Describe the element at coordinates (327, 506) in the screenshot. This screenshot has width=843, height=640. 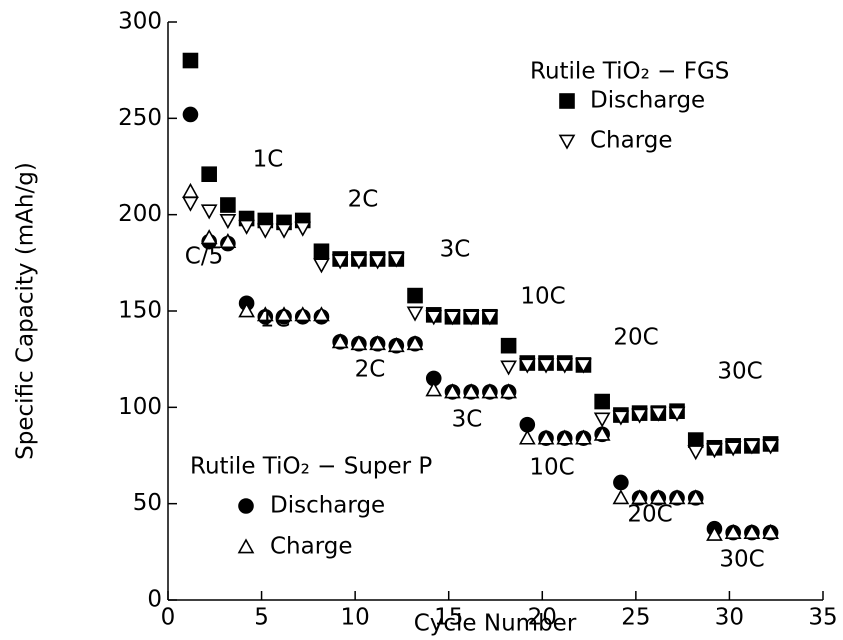
I see `legend-label: Discharge` at that location.